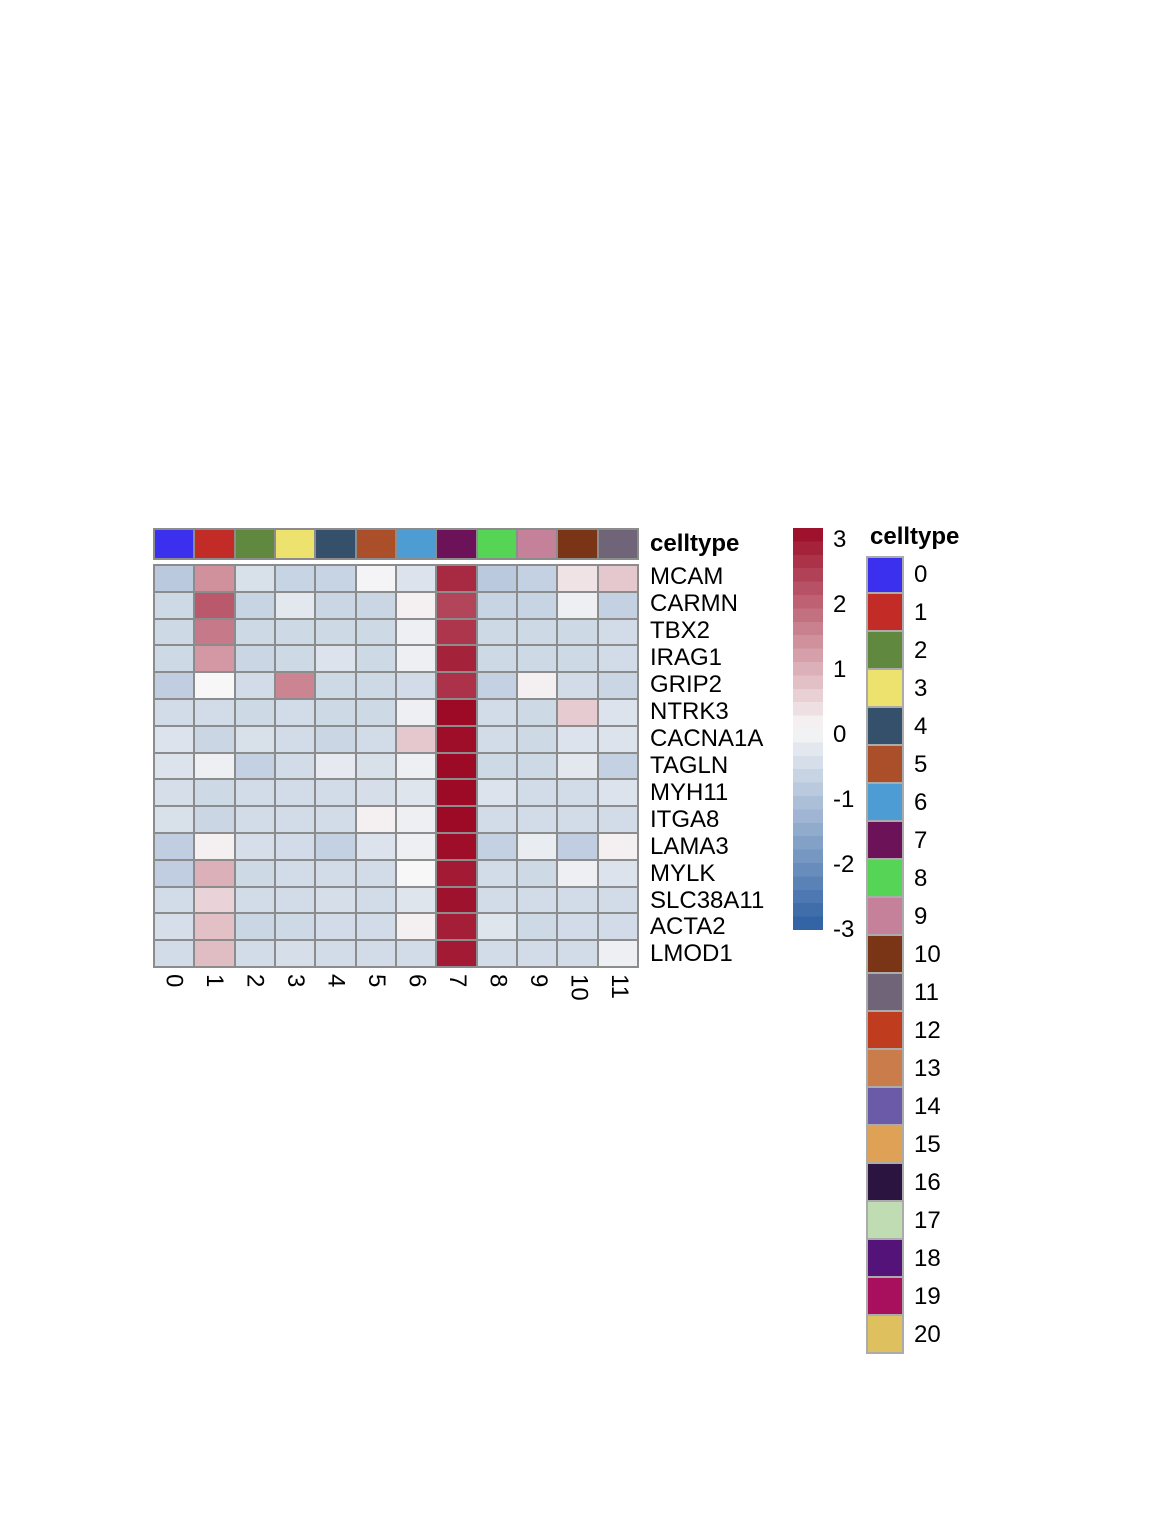 Image resolution: width=1152 pixels, height=1536 pixels. Describe the element at coordinates (498, 981) in the screenshot. I see `column-label-text: 8` at that location.